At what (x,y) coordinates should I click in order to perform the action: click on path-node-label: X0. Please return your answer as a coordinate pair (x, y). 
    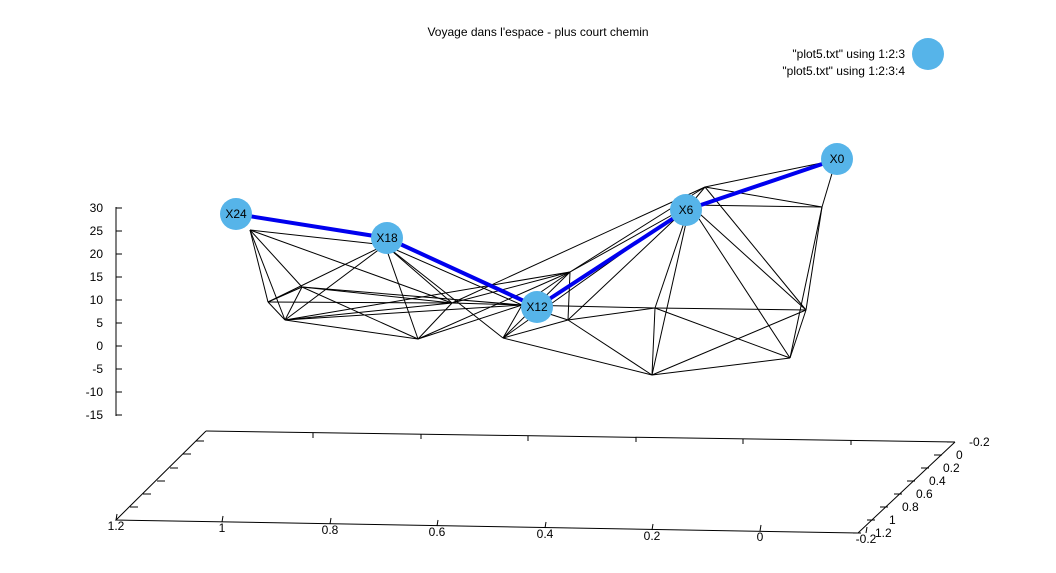
    Looking at the image, I should click on (837, 159).